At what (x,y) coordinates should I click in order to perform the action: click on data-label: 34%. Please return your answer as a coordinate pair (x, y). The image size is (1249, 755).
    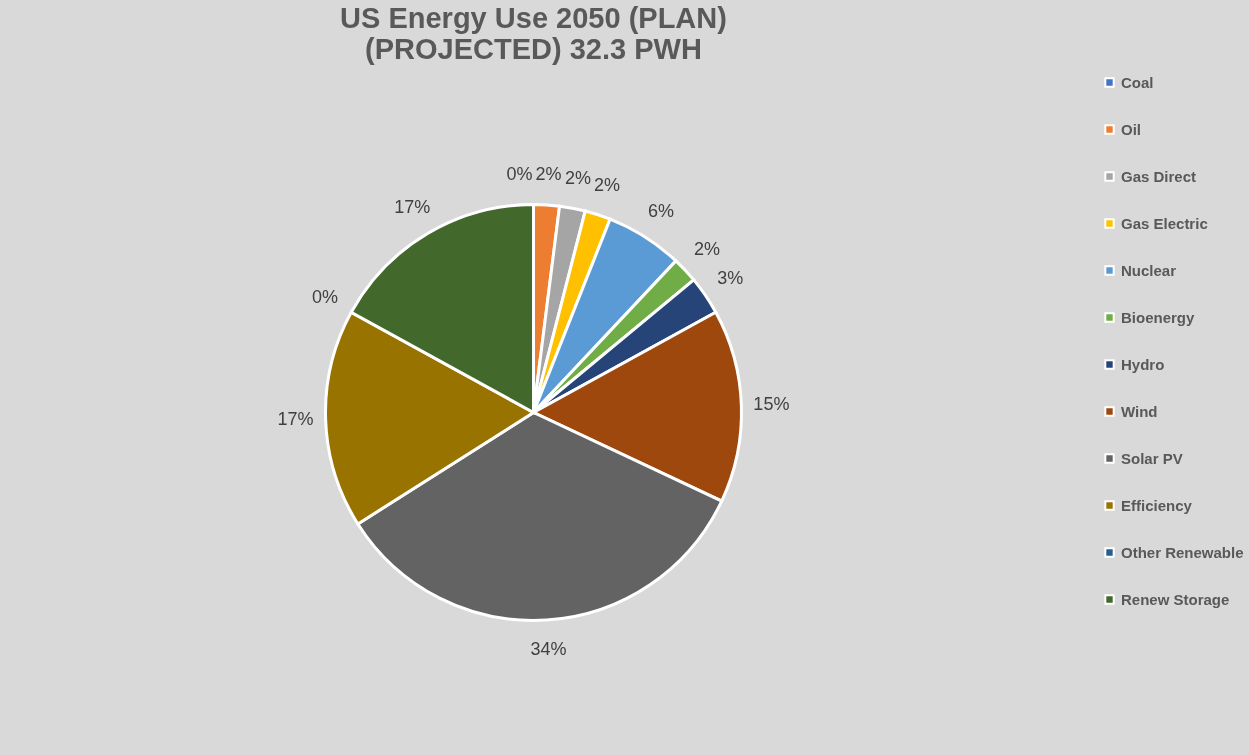
    Looking at the image, I should click on (548, 649).